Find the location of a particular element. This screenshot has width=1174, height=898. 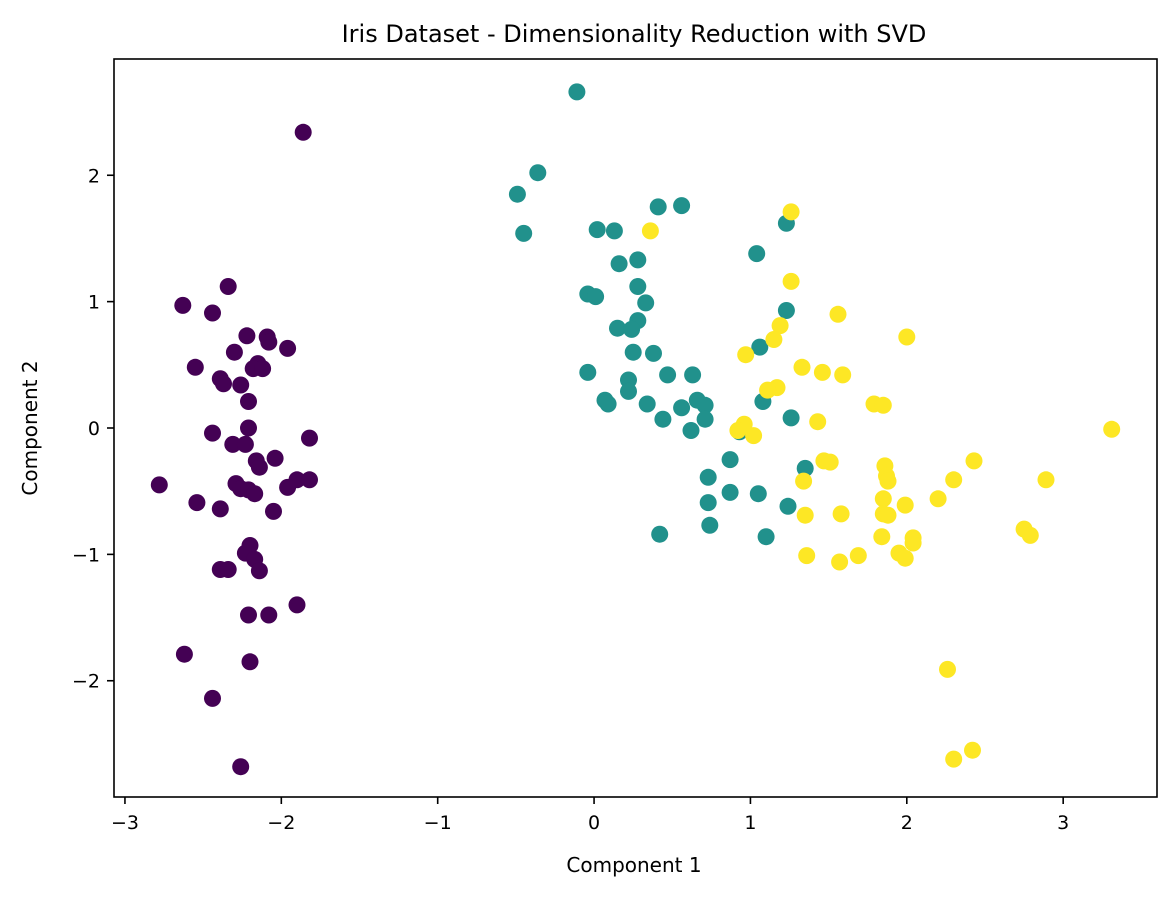

y-tick-label-1: −1 is located at coordinates (86, 555).